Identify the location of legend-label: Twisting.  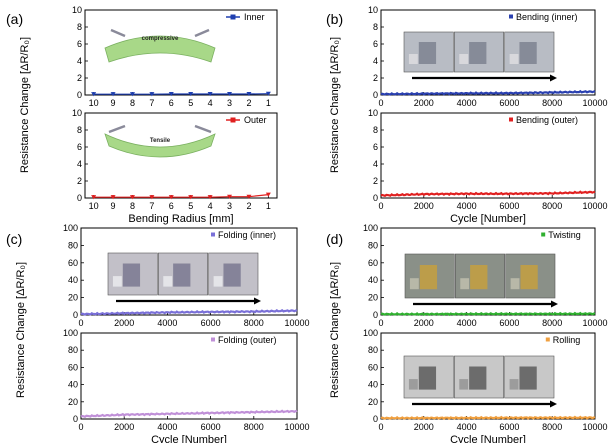
(564, 235).